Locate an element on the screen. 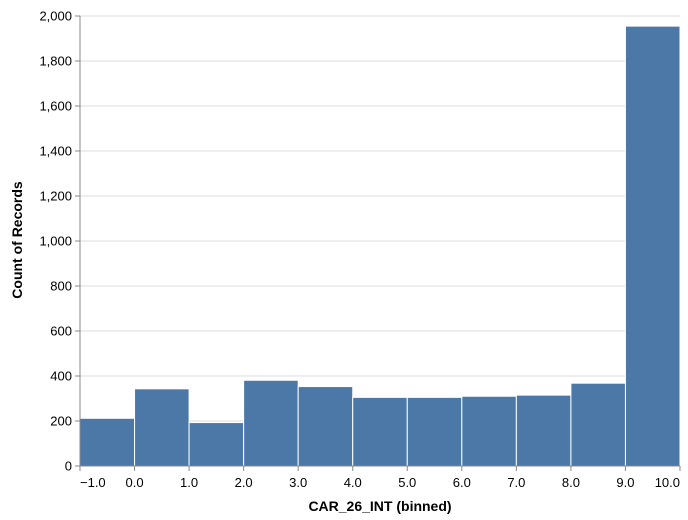 The height and width of the screenshot is (520, 688). x-axis-title: CAR_26_INT (binned) is located at coordinates (379, 506).